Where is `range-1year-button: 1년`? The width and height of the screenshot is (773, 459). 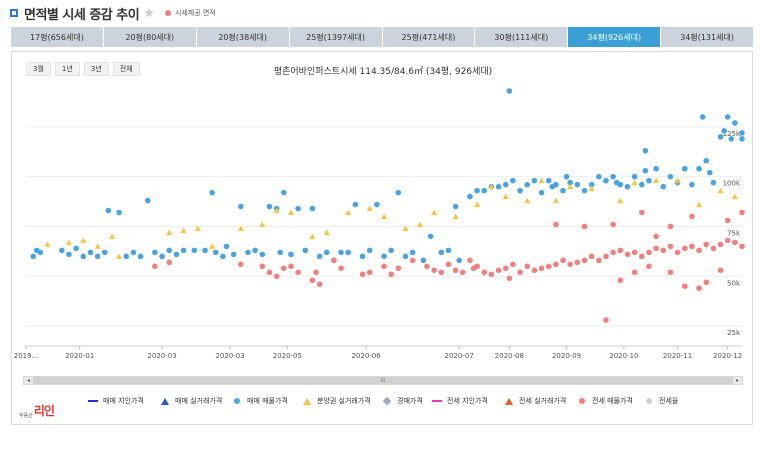 range-1year-button: 1년 is located at coordinates (67, 69).